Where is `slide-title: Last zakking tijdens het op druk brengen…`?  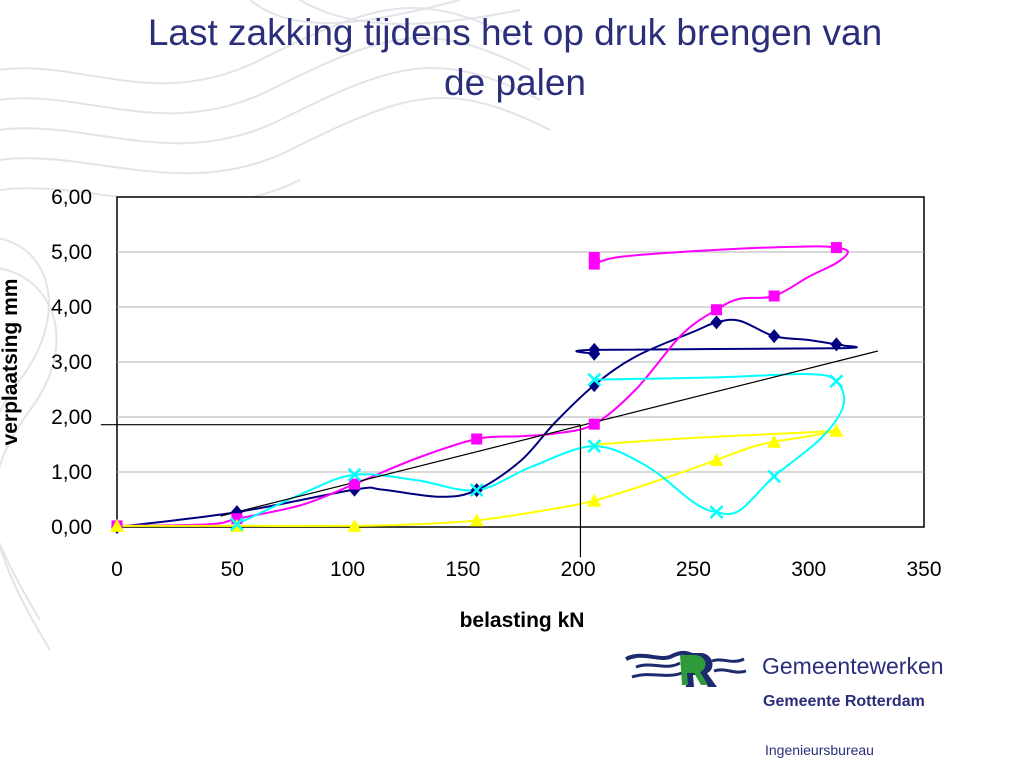 slide-title: Last zakking tijdens het op druk brengen… is located at coordinates (515, 58).